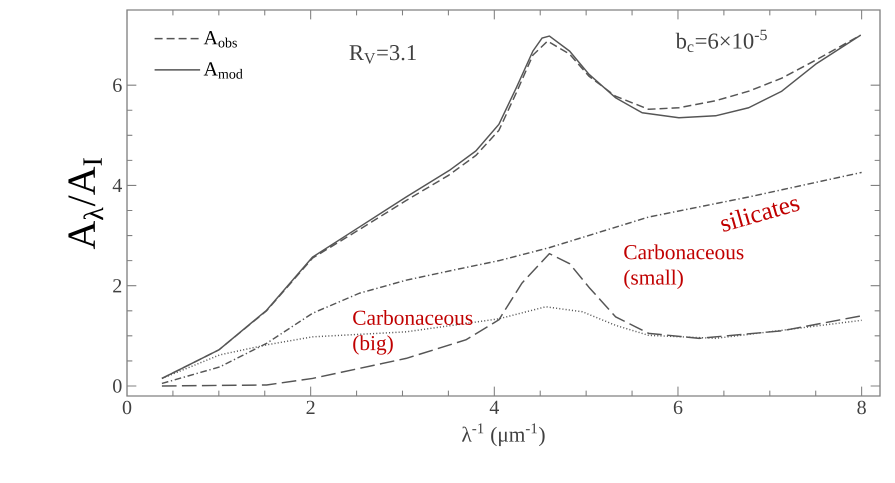 This screenshot has width=895, height=483. I want to click on annotation: Carbonaceous (big), so click(412, 332).